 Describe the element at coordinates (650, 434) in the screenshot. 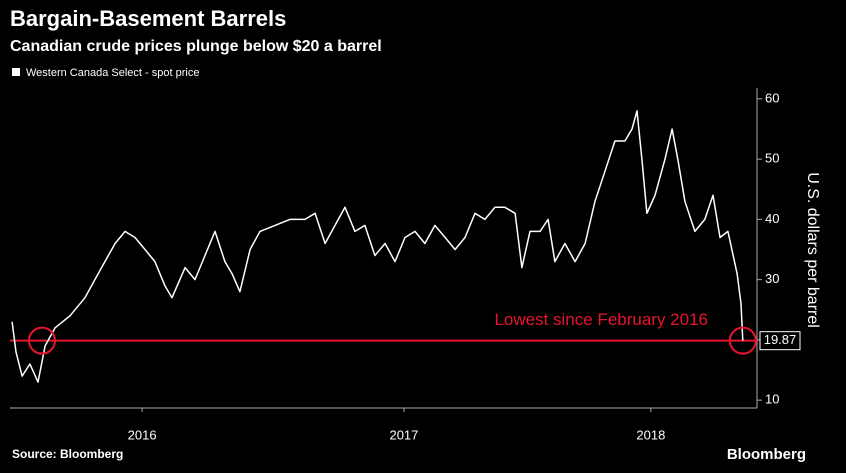

I see `x-tick-label: 2018` at that location.